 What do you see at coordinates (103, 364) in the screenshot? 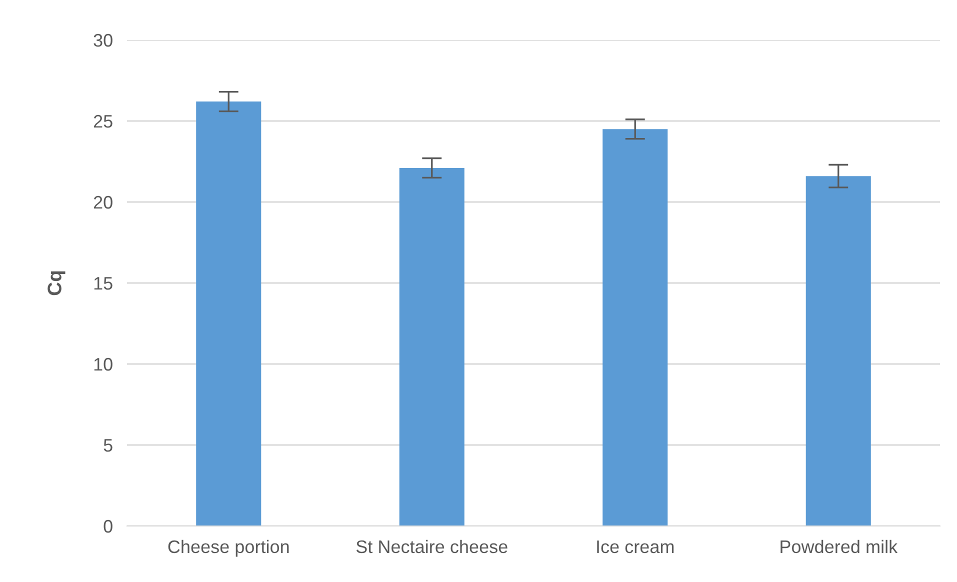
I see `y-tick-label: 10` at bounding box center [103, 364].